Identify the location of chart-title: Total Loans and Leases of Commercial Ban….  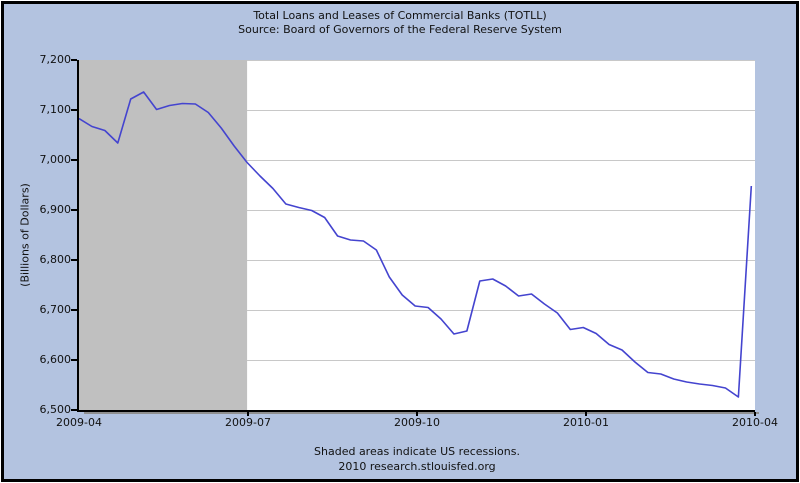
(400, 15).